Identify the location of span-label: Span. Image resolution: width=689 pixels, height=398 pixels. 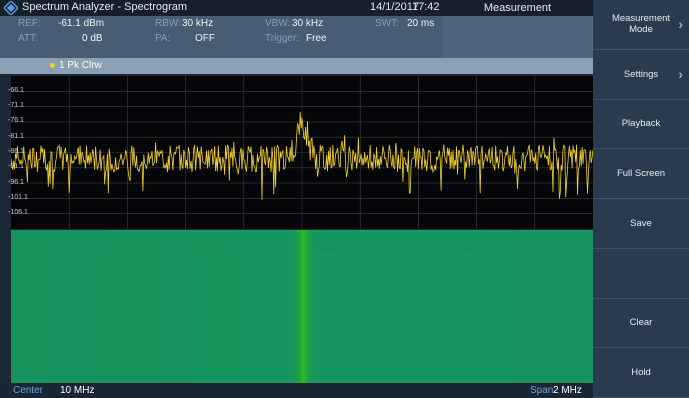
(542, 390).